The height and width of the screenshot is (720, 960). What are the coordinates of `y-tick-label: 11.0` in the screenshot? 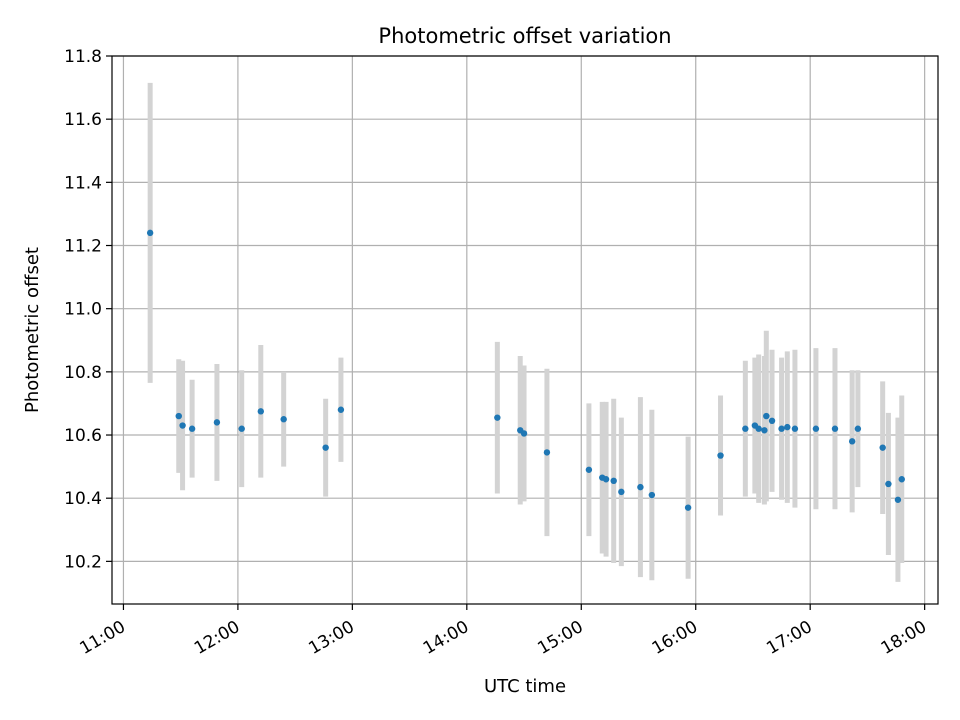 It's located at (83, 310).